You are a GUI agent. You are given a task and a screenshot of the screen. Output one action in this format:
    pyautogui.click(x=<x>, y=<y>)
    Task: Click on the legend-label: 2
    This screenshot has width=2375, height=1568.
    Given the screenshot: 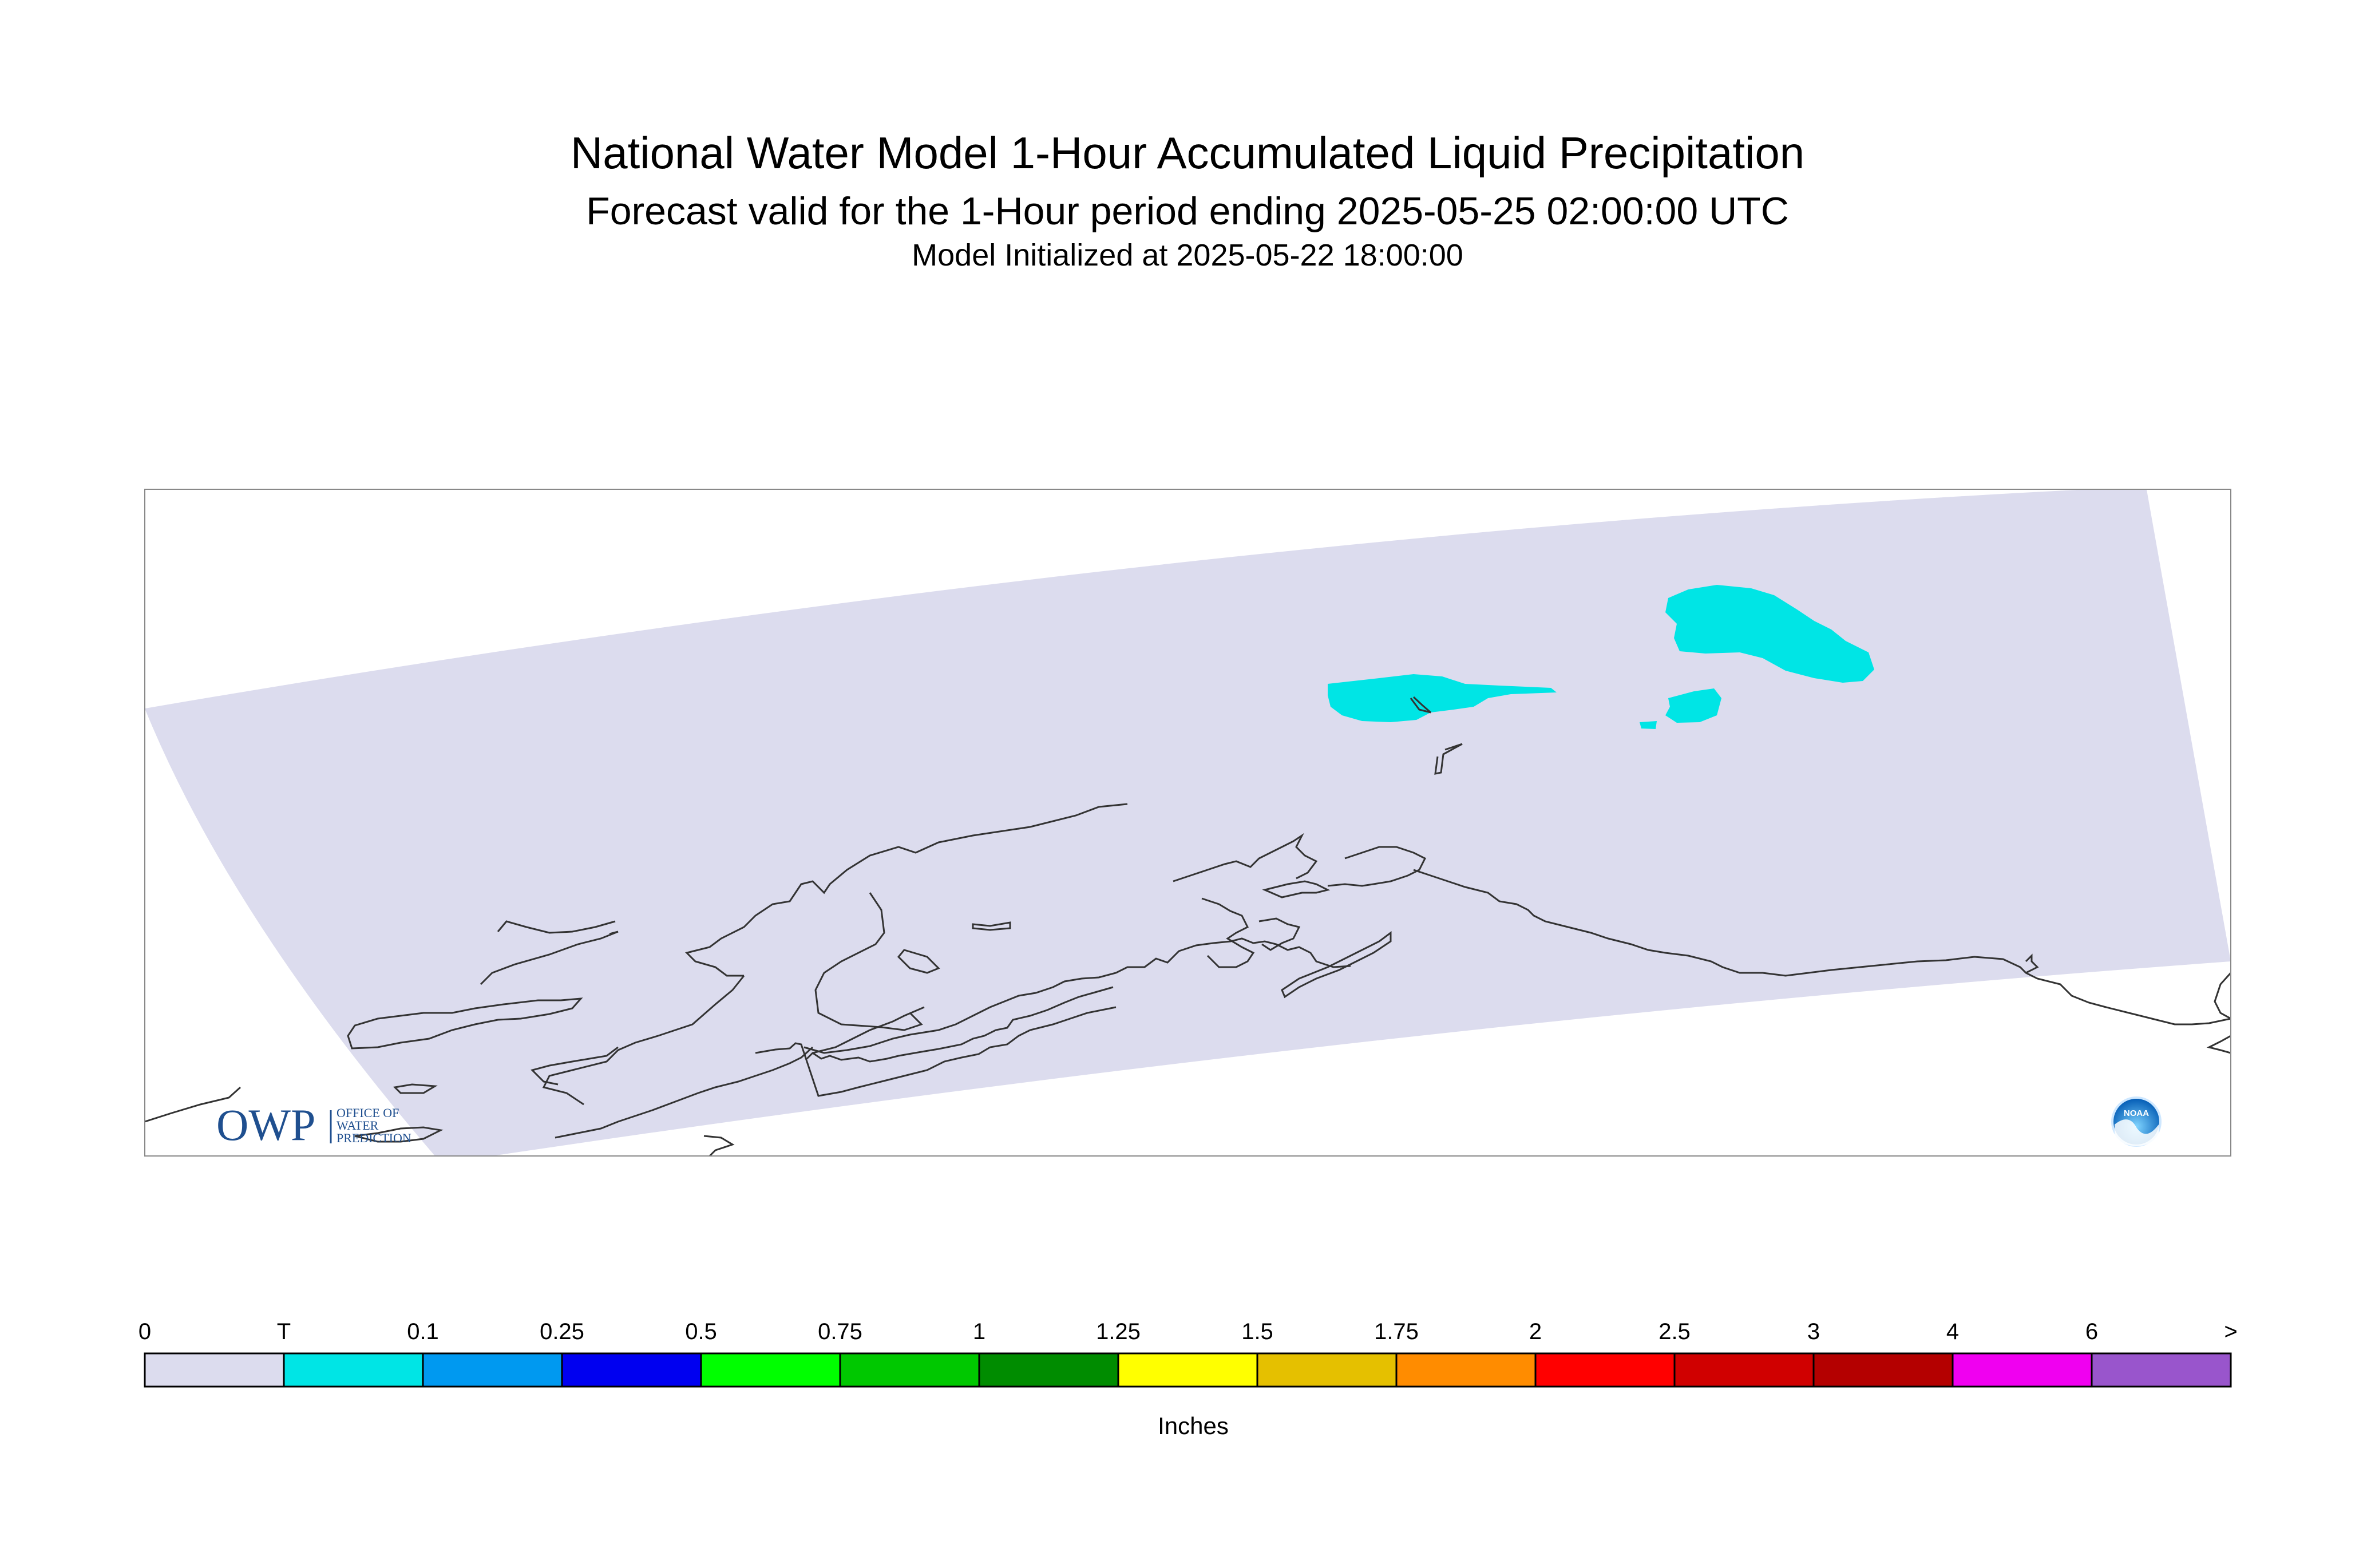 What is the action you would take?
    pyautogui.click(x=1535, y=1331)
    